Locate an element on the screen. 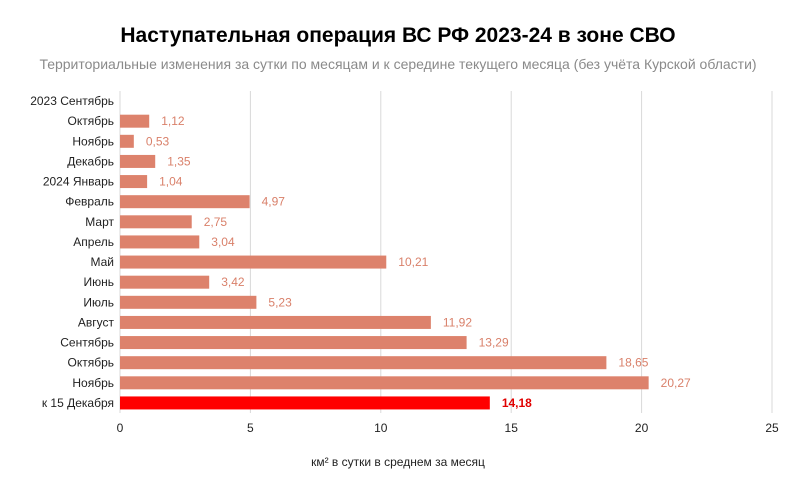 This screenshot has width=796, height=493. data-label: 5,23 is located at coordinates (280, 302).